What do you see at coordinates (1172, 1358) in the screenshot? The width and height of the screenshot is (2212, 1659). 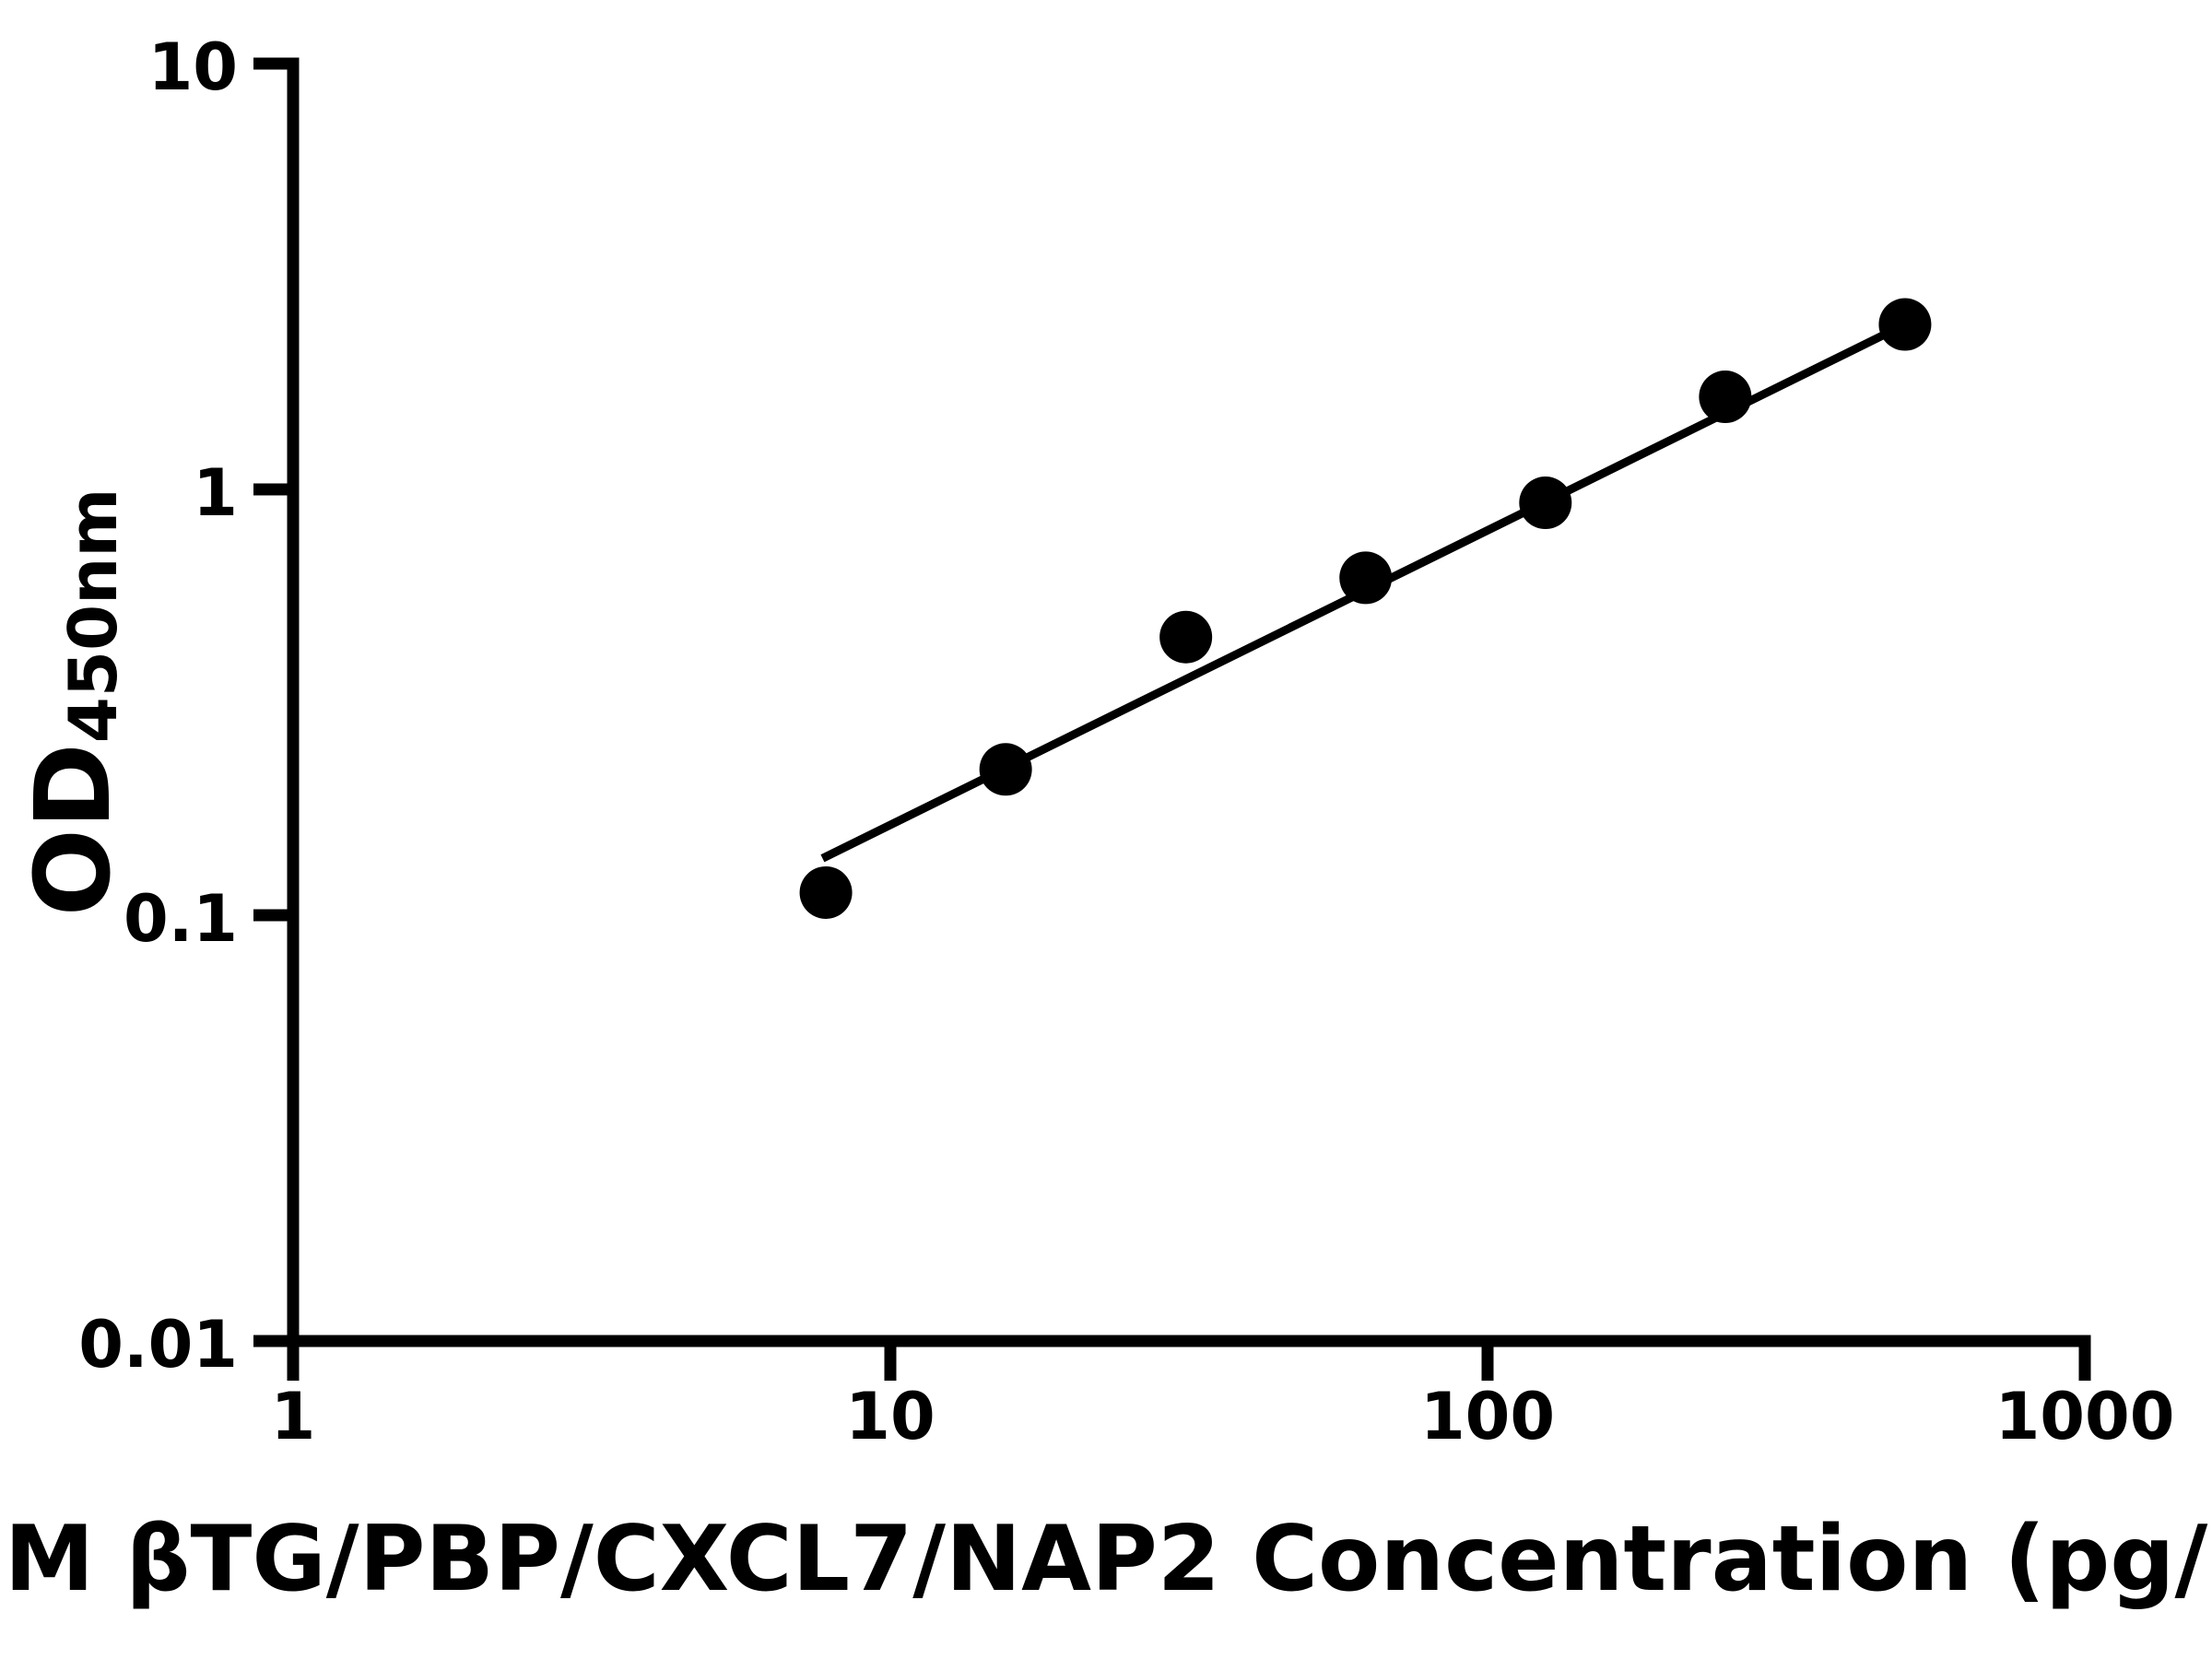 I see `x-axis` at bounding box center [1172, 1358].